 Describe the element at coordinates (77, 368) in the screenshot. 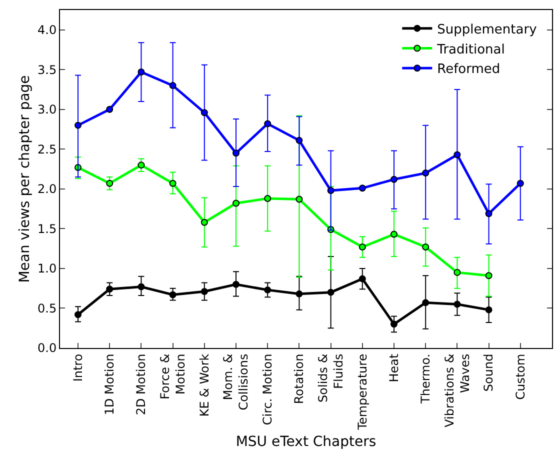

I see `x-tick-label: Intro` at that location.